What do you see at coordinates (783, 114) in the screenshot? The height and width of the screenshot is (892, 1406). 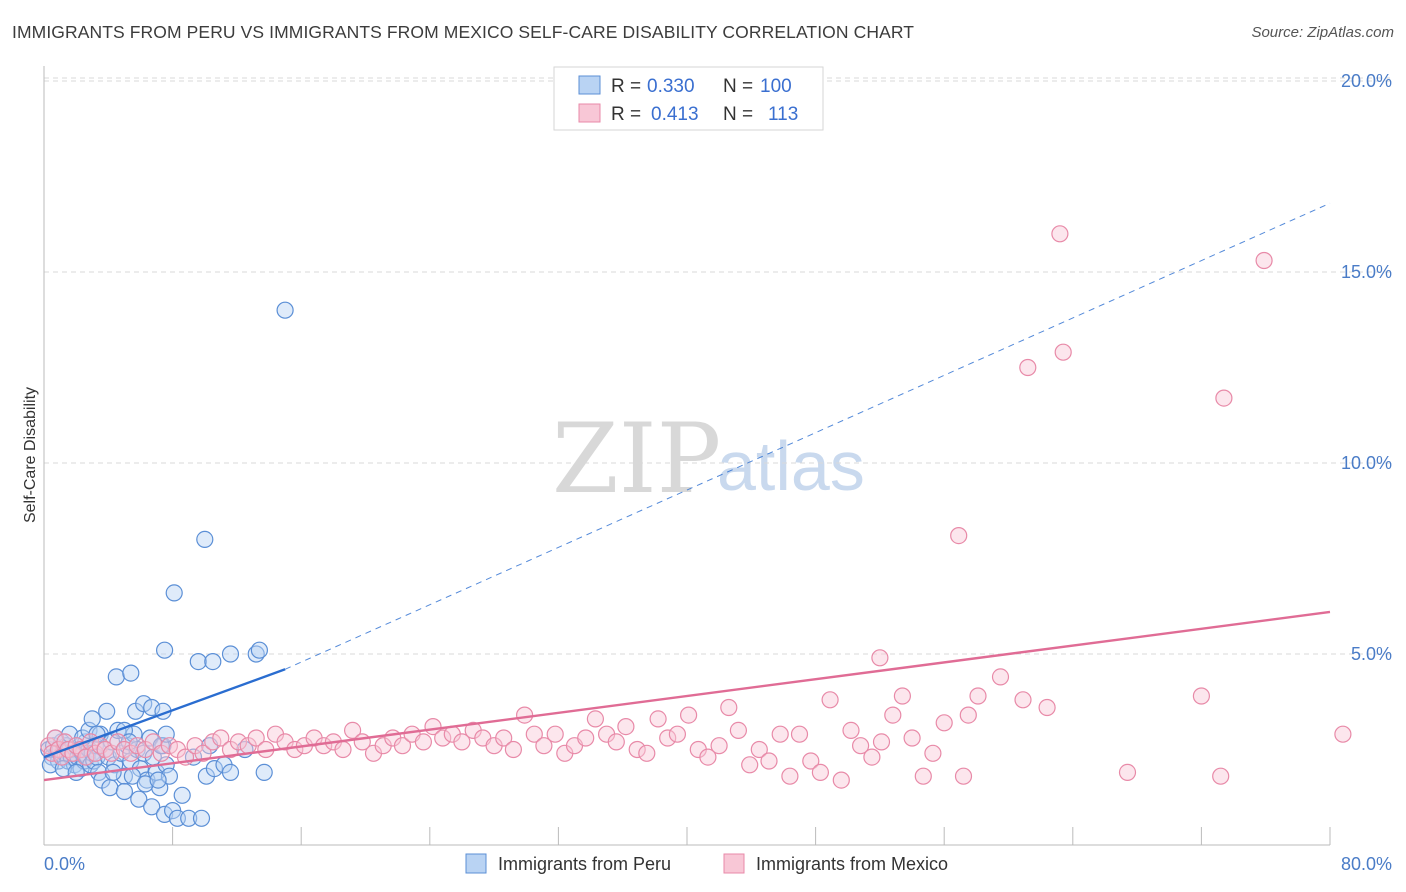 I see `legend-n-value-mexico: 113` at bounding box center [783, 114].